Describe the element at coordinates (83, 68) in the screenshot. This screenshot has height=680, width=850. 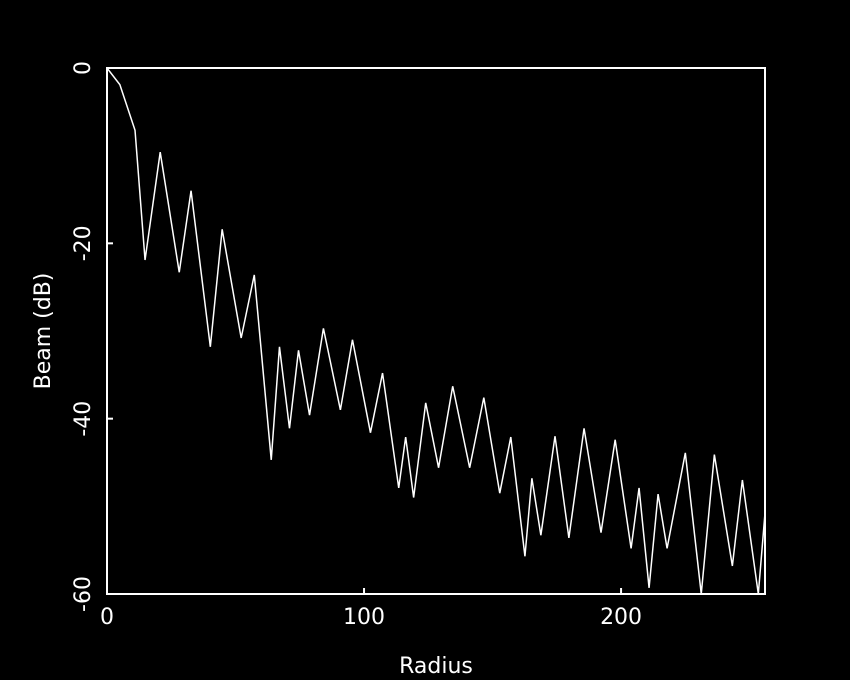
I see `y-tick-label: 0` at that location.